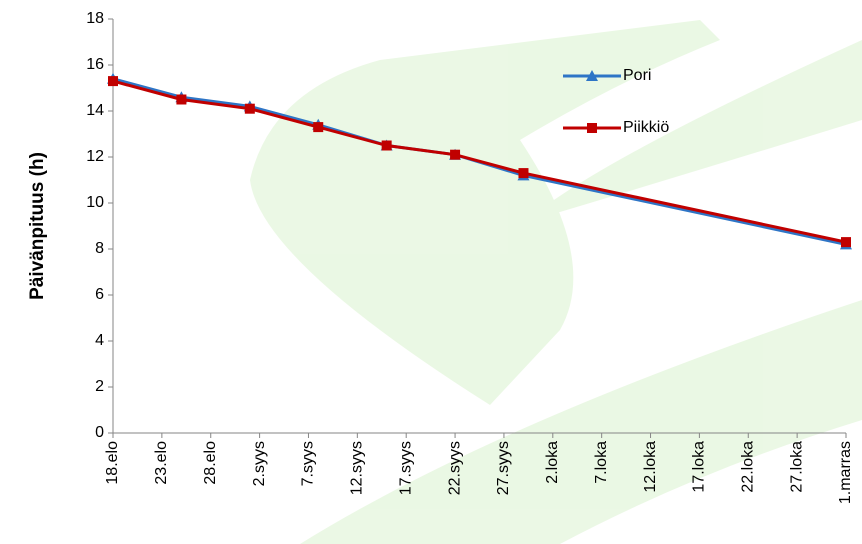  Describe the element at coordinates (845, 472) in the screenshot. I see `x-tick-label: 1.marras` at that location.